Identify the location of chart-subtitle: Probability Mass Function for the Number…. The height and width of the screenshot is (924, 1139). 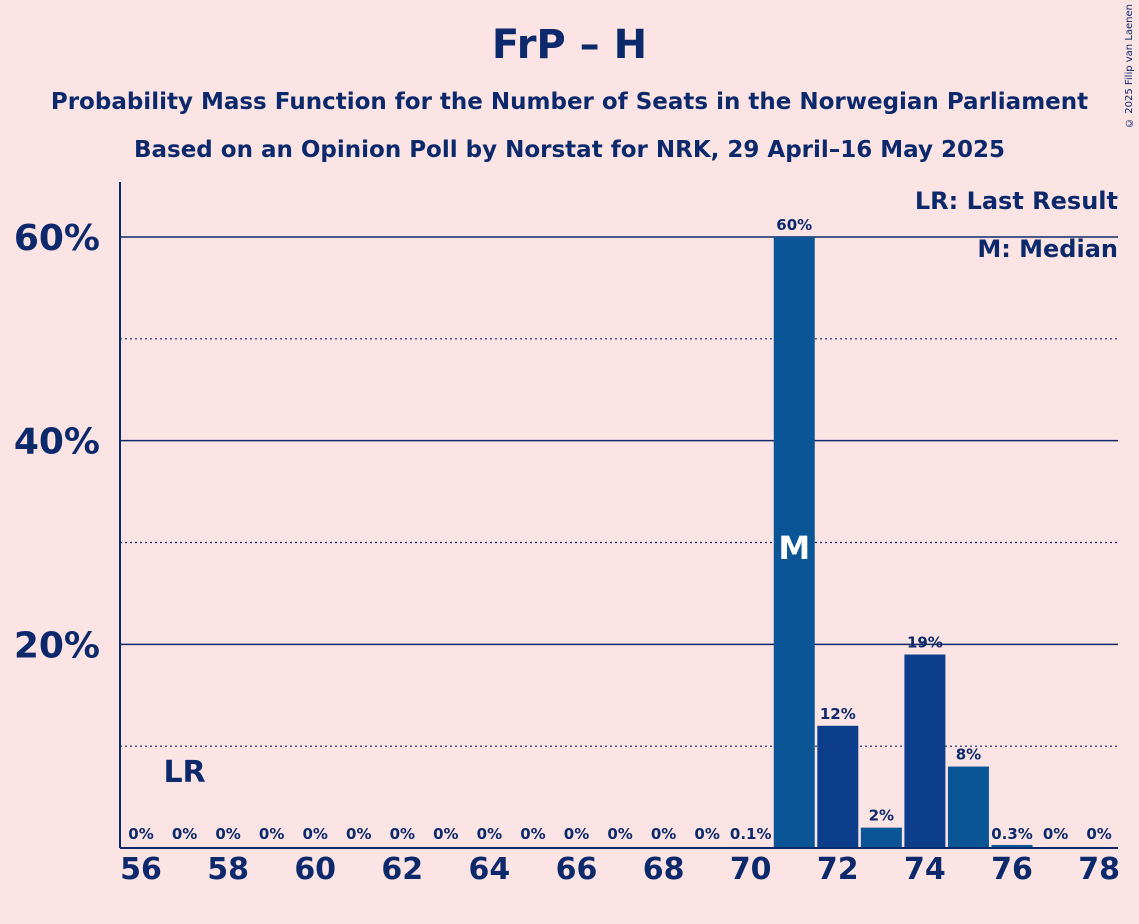
(569, 102).